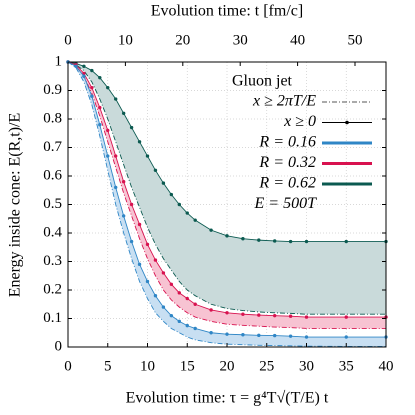 This screenshot has height=415, width=415. I want to click on legend-label: R = 0.16, so click(287, 142).